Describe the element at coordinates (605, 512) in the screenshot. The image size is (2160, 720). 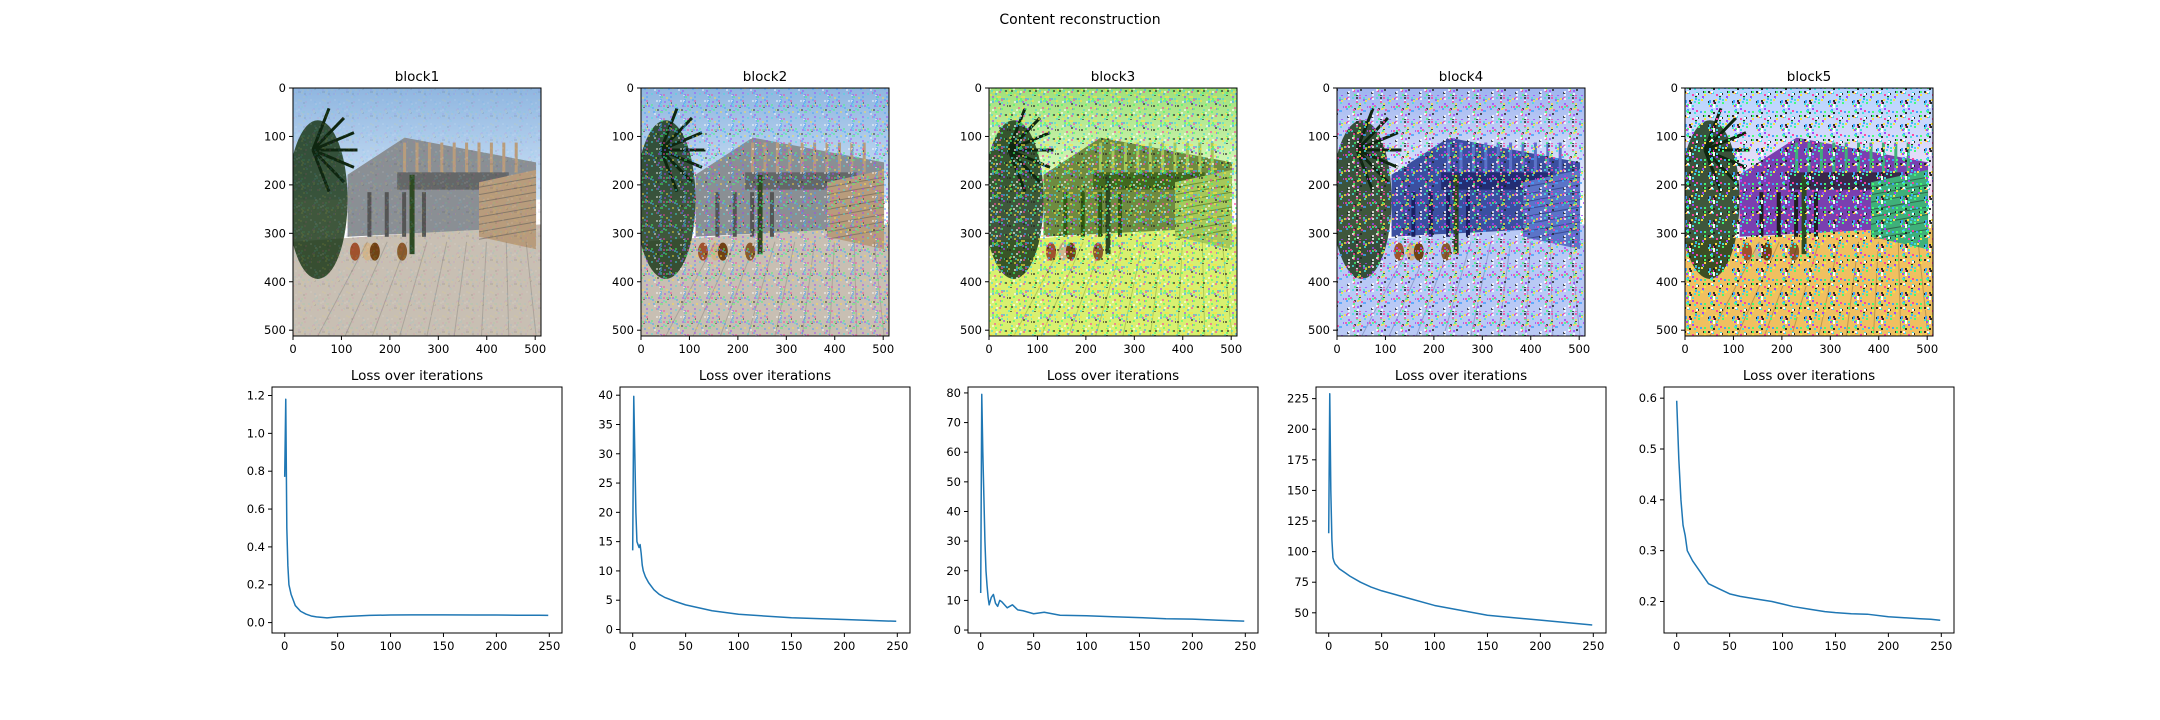
I see `y-tick-label: 20` at that location.